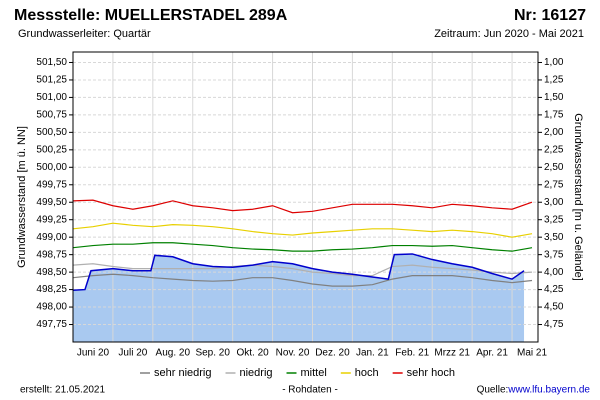 This screenshot has width=600, height=400. What do you see at coordinates (554, 307) in the screenshot?
I see `y2-tick-label: 4,50` at bounding box center [554, 307].